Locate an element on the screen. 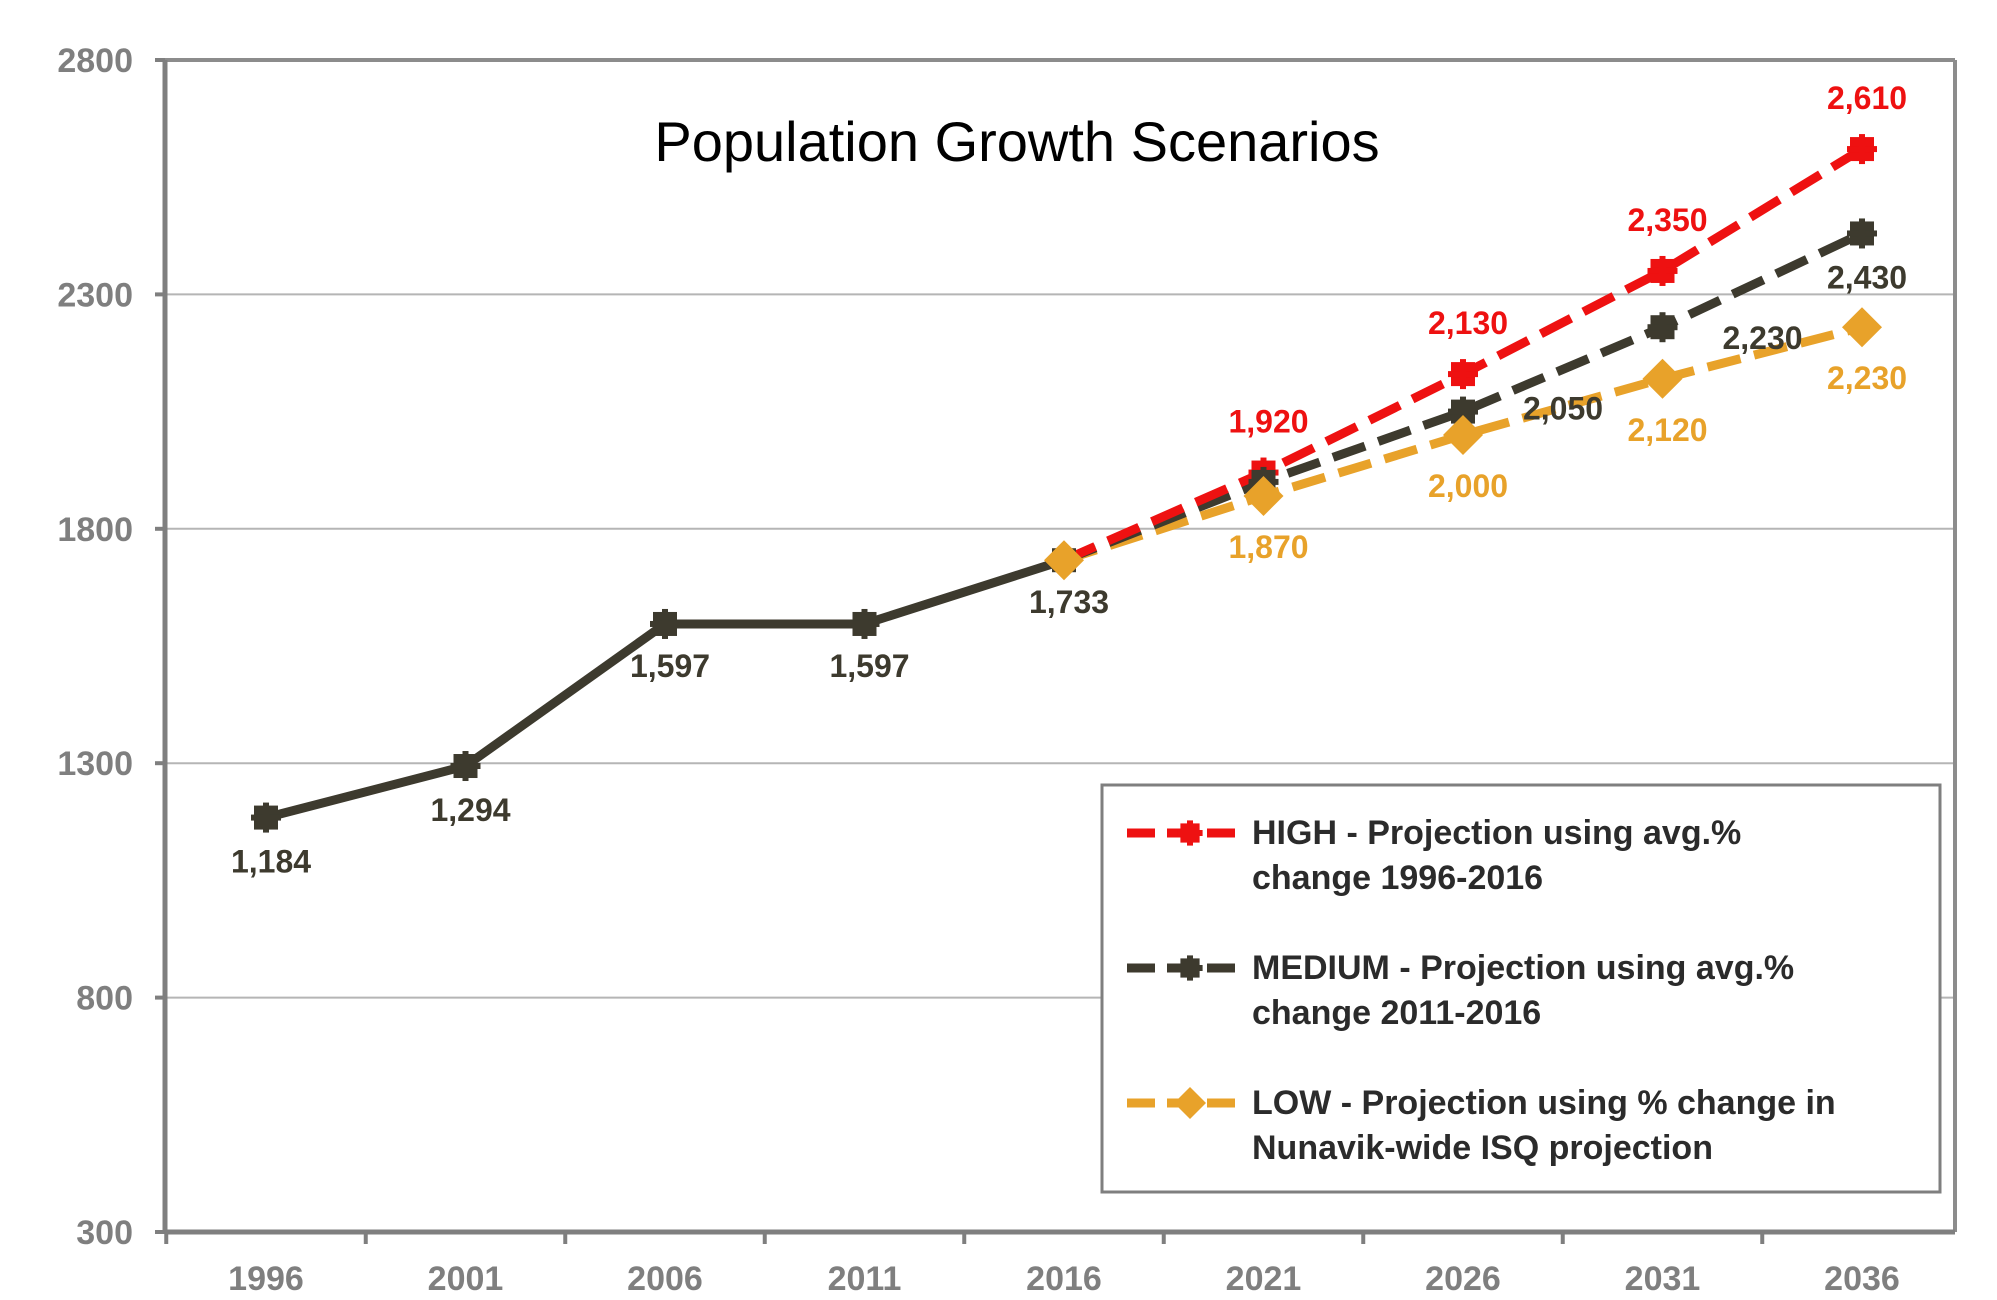  x-tick-label: 2011 is located at coordinates (865, 1279).